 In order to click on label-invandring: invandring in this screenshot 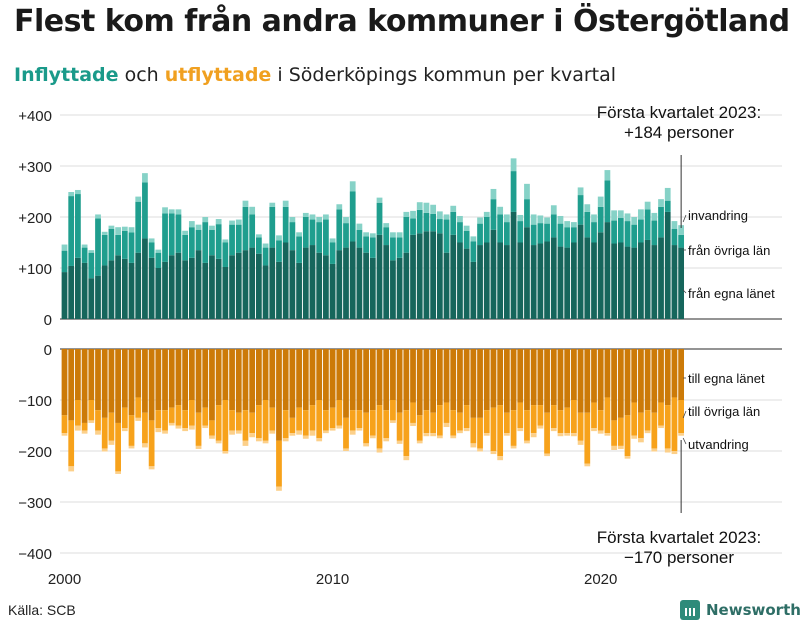, I will do `click(718, 215)`.